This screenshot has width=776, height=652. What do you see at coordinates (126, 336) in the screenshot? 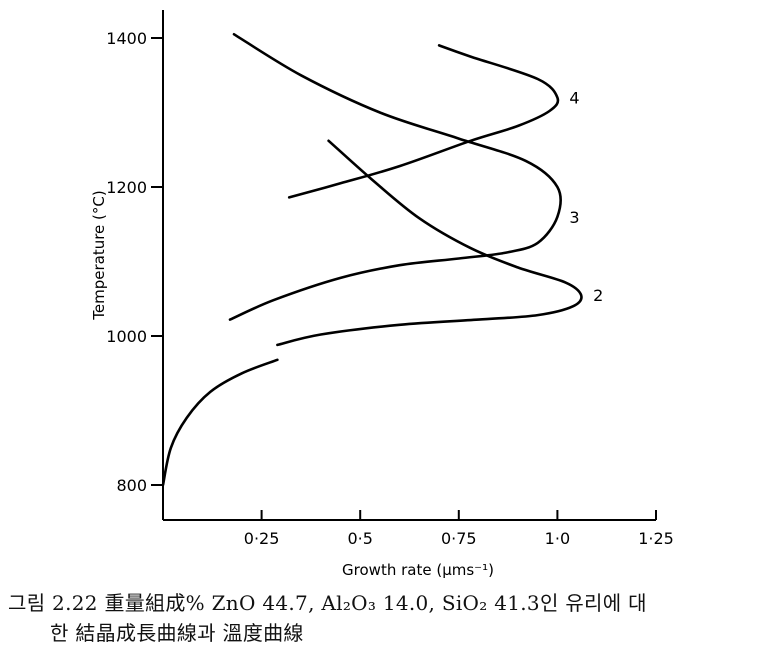
I see `y-tick-label: 1000` at bounding box center [126, 336].